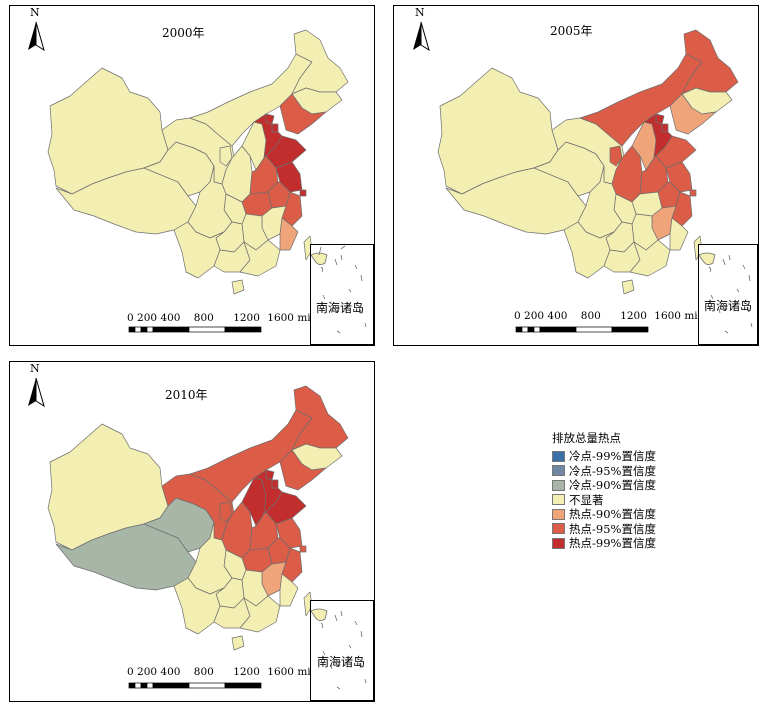 The width and height of the screenshot is (763, 706). I want to click on legend-item: 冷点-90%置信度, so click(604, 485).